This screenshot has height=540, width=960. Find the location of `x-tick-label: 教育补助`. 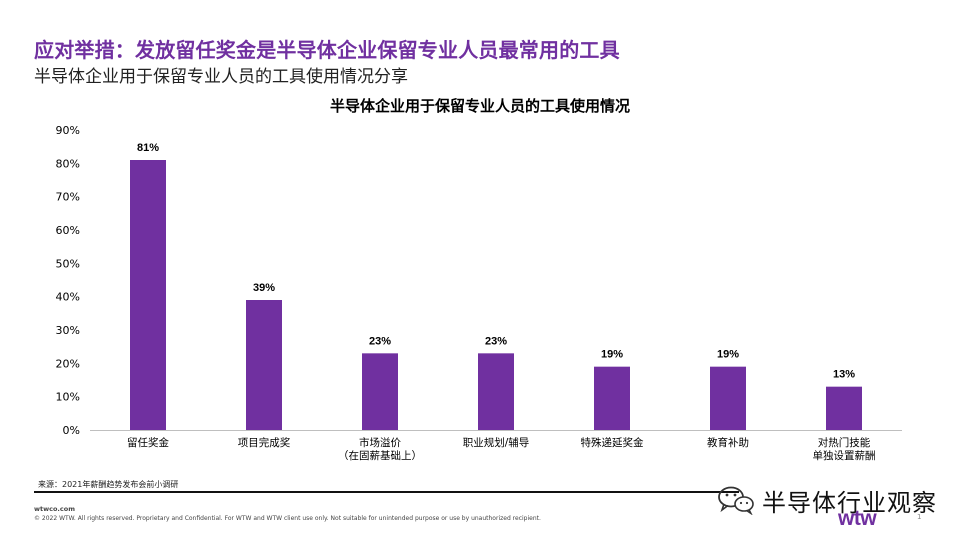

x-tick-label: 教育补助 is located at coordinates (728, 442).